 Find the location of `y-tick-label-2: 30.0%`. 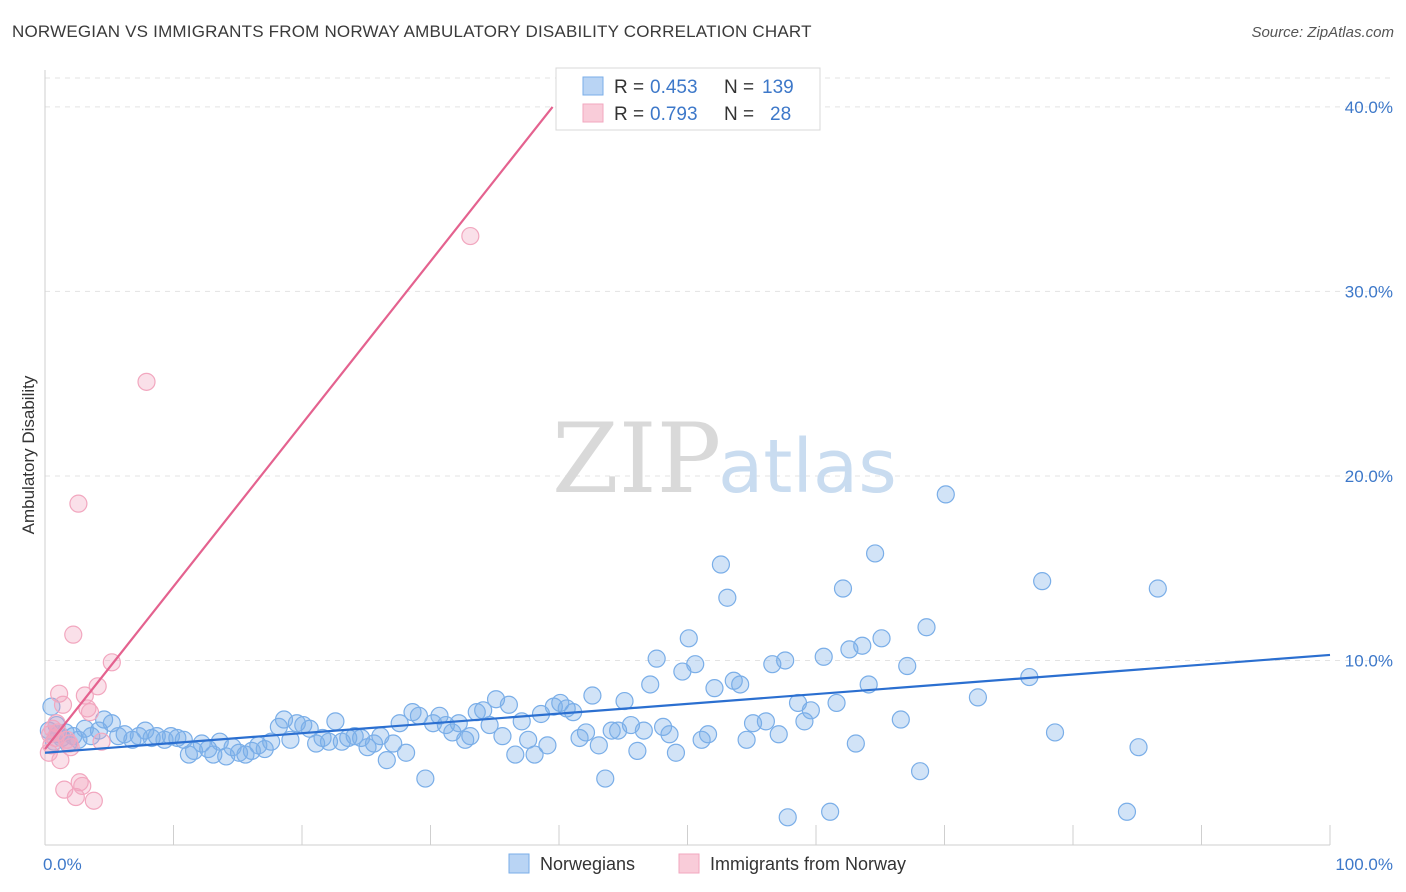

y-tick-label-2: 30.0% is located at coordinates (1369, 291).